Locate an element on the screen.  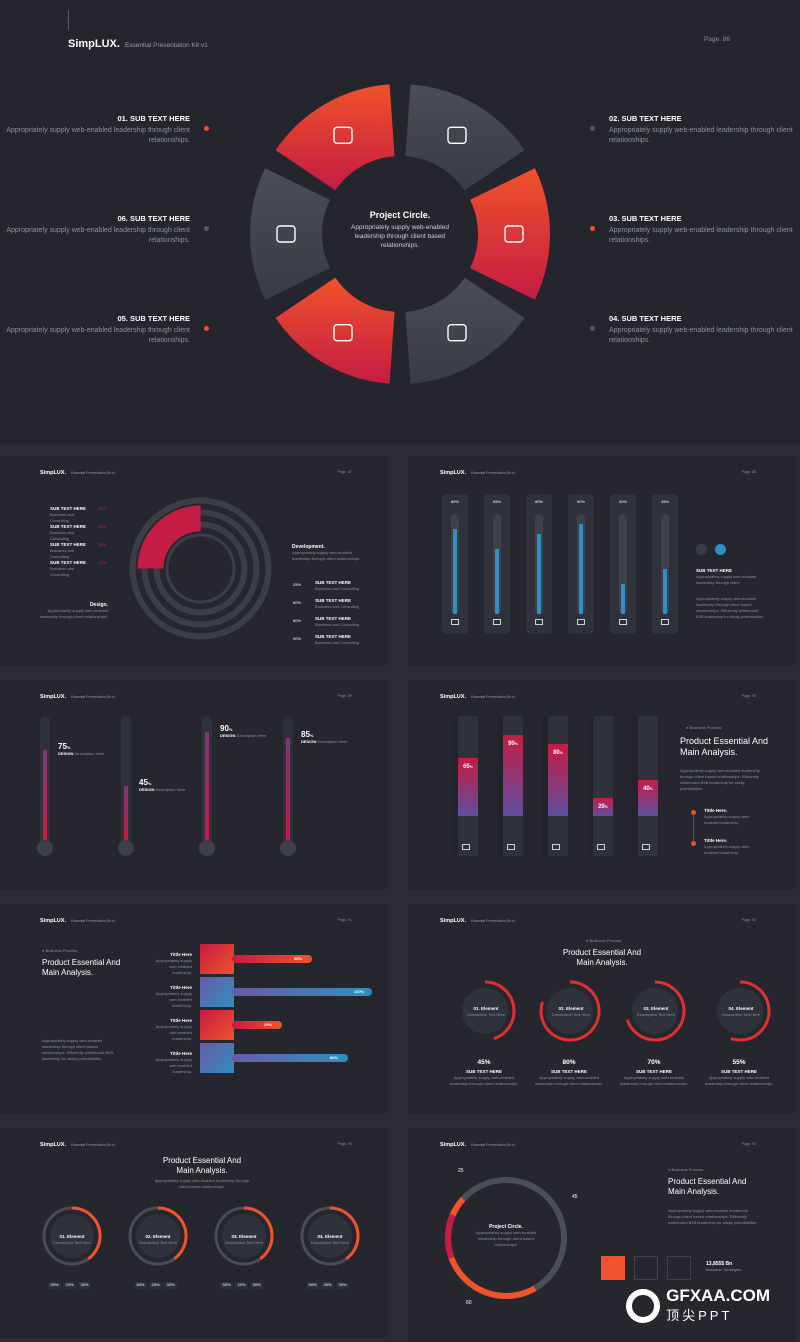
label-60: 60 is located at coordinates (469, 1303).